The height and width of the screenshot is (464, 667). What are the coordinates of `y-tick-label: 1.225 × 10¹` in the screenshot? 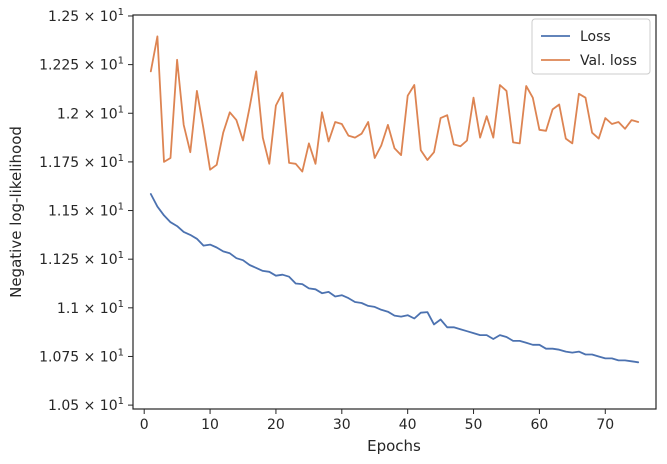 It's located at (81, 65).